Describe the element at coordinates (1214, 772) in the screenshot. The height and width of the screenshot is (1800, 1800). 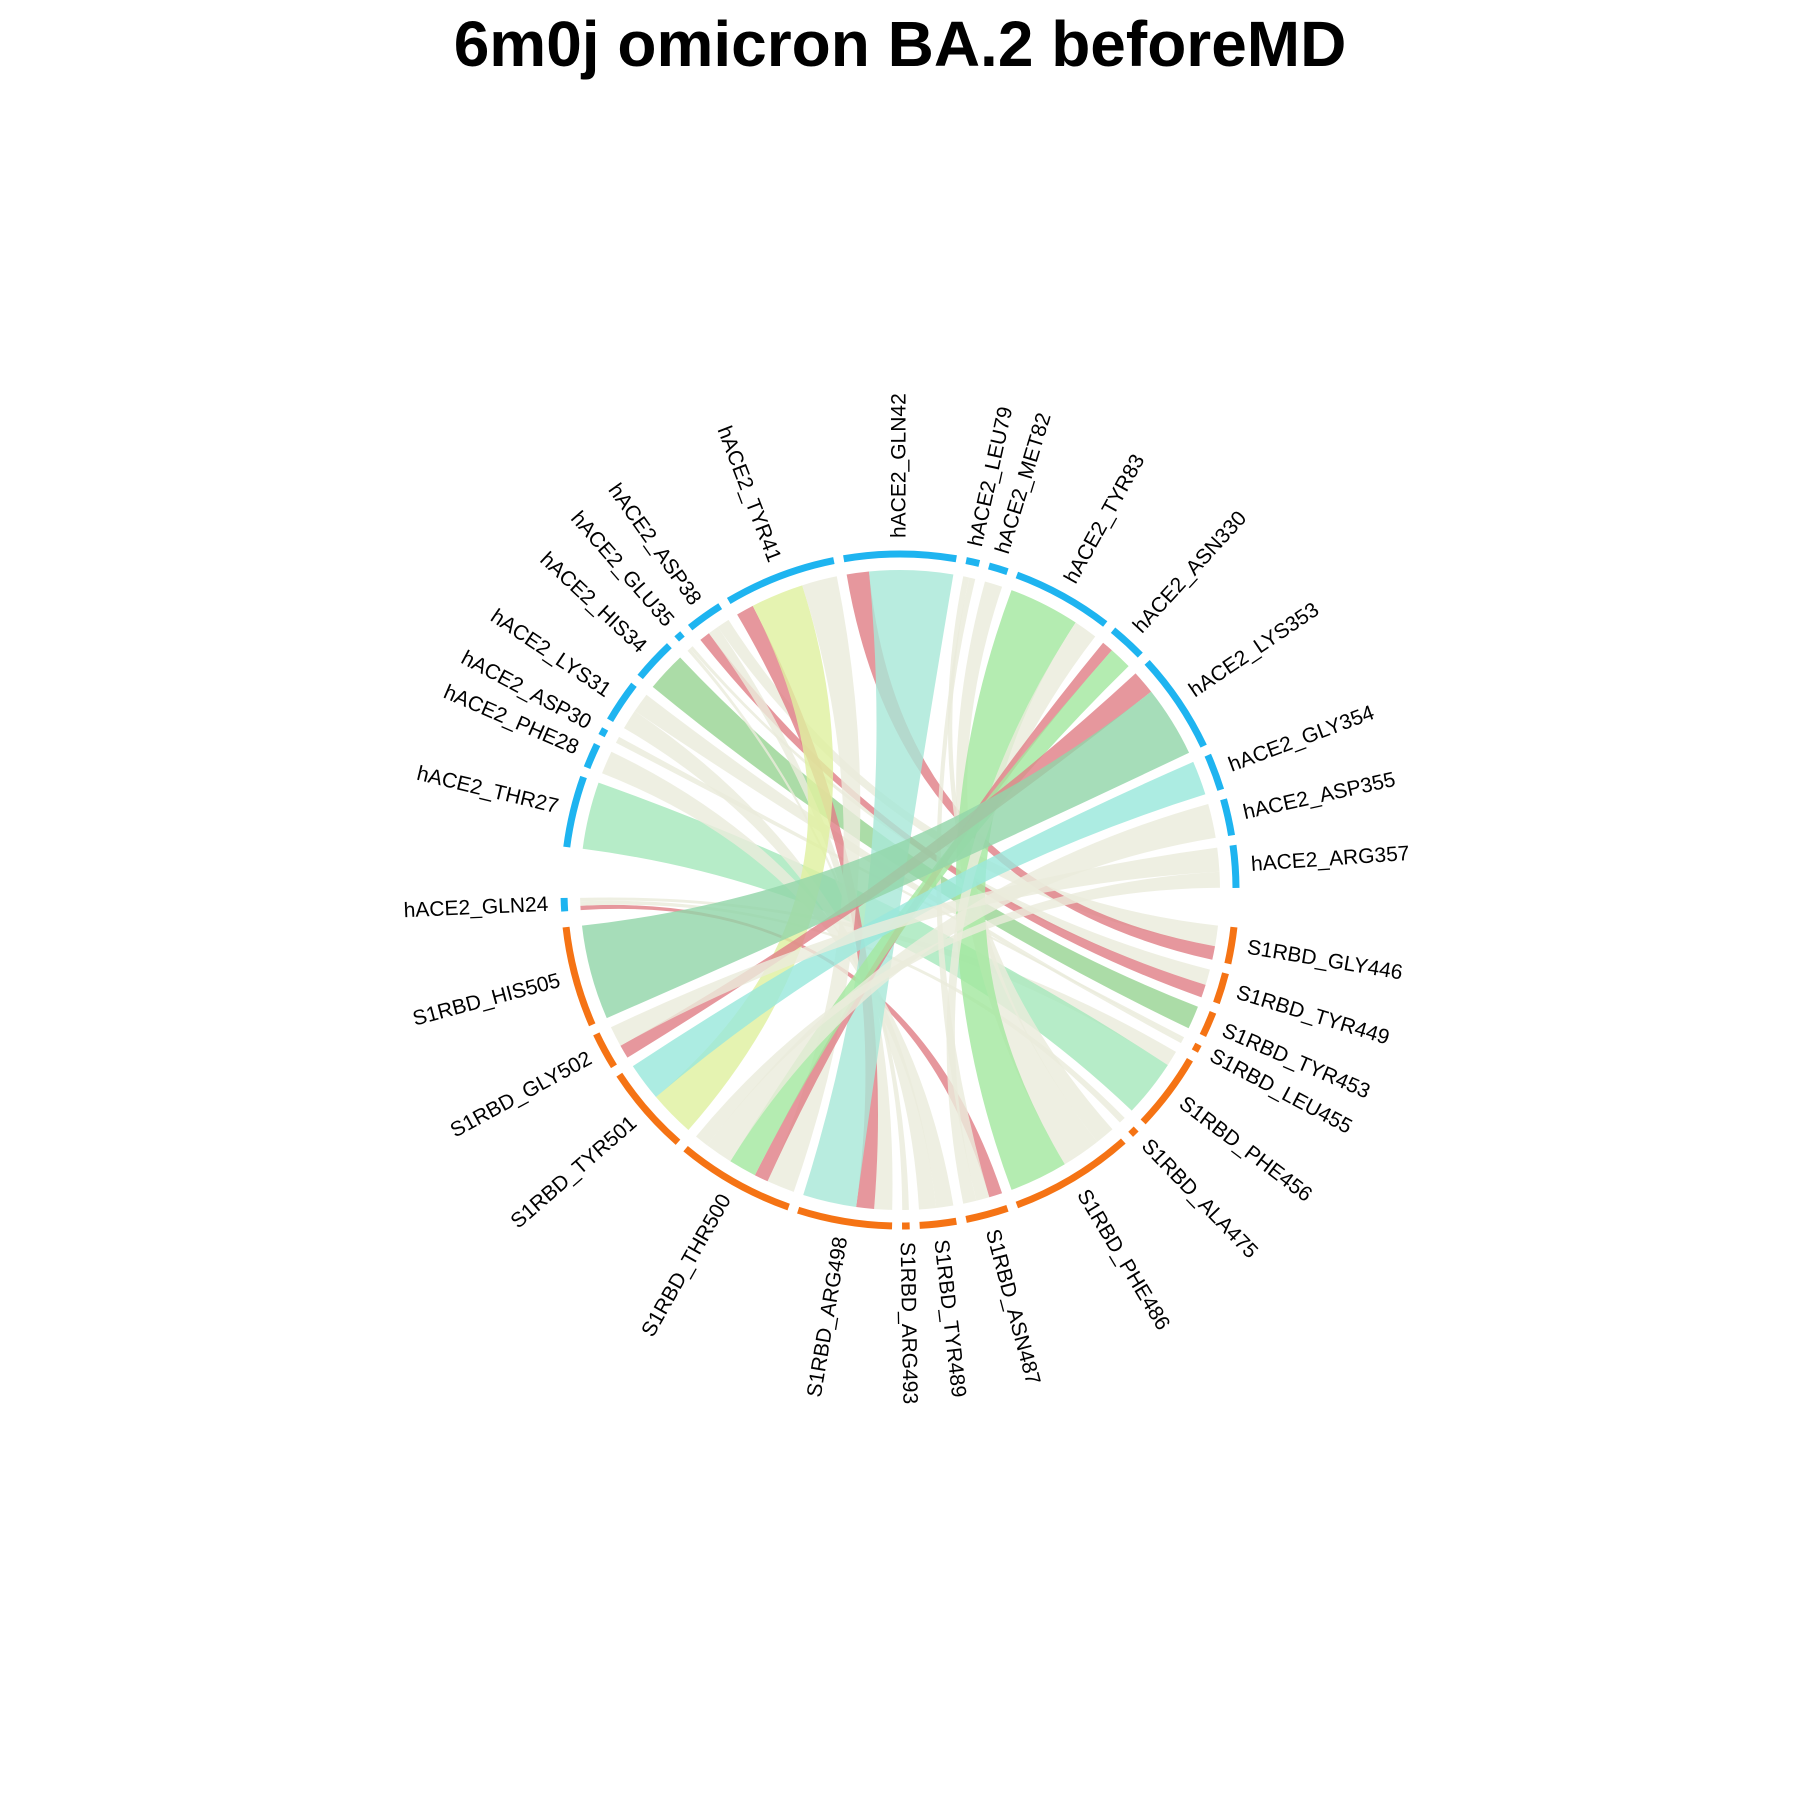
I see `sector-arc-hACE2_GLY354` at that location.